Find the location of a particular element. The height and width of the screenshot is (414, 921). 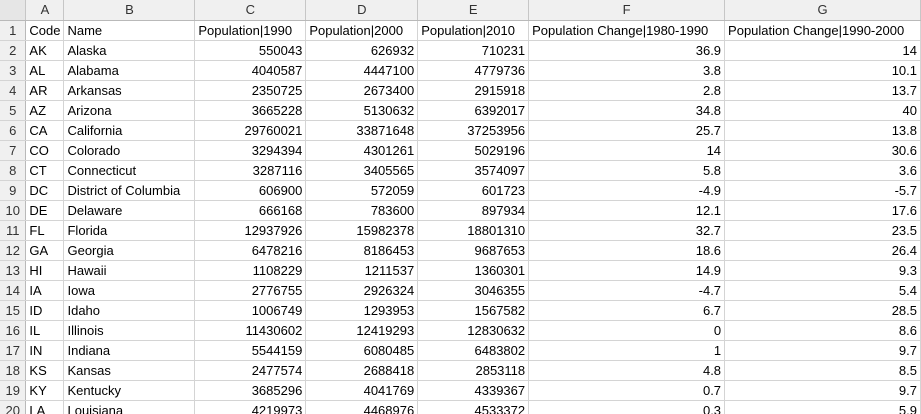

cell: AZ is located at coordinates (45, 110).